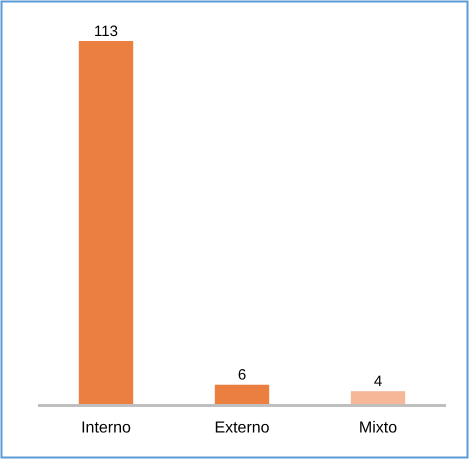 The height and width of the screenshot is (459, 469). I want to click on data-label: 4, so click(378, 381).